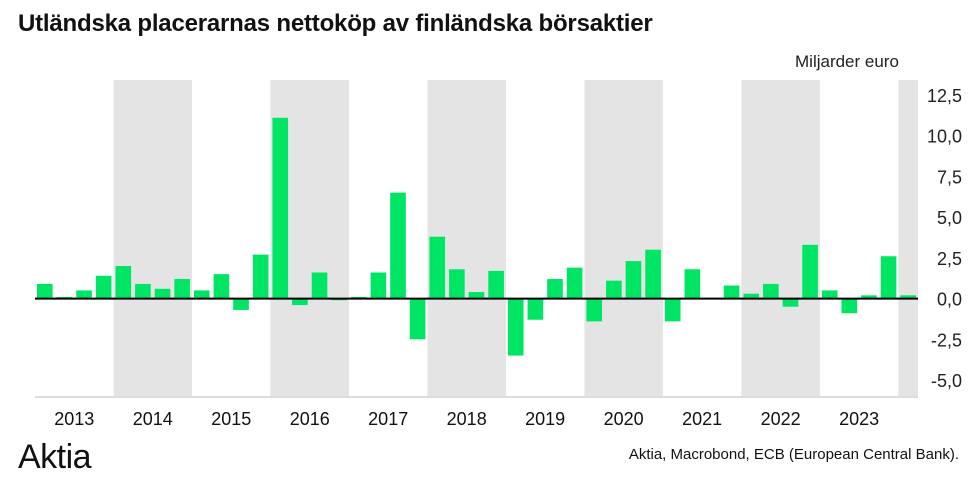 This screenshot has width=979, height=487. What do you see at coordinates (467, 419) in the screenshot?
I see `x-tick-label: 2018` at bounding box center [467, 419].